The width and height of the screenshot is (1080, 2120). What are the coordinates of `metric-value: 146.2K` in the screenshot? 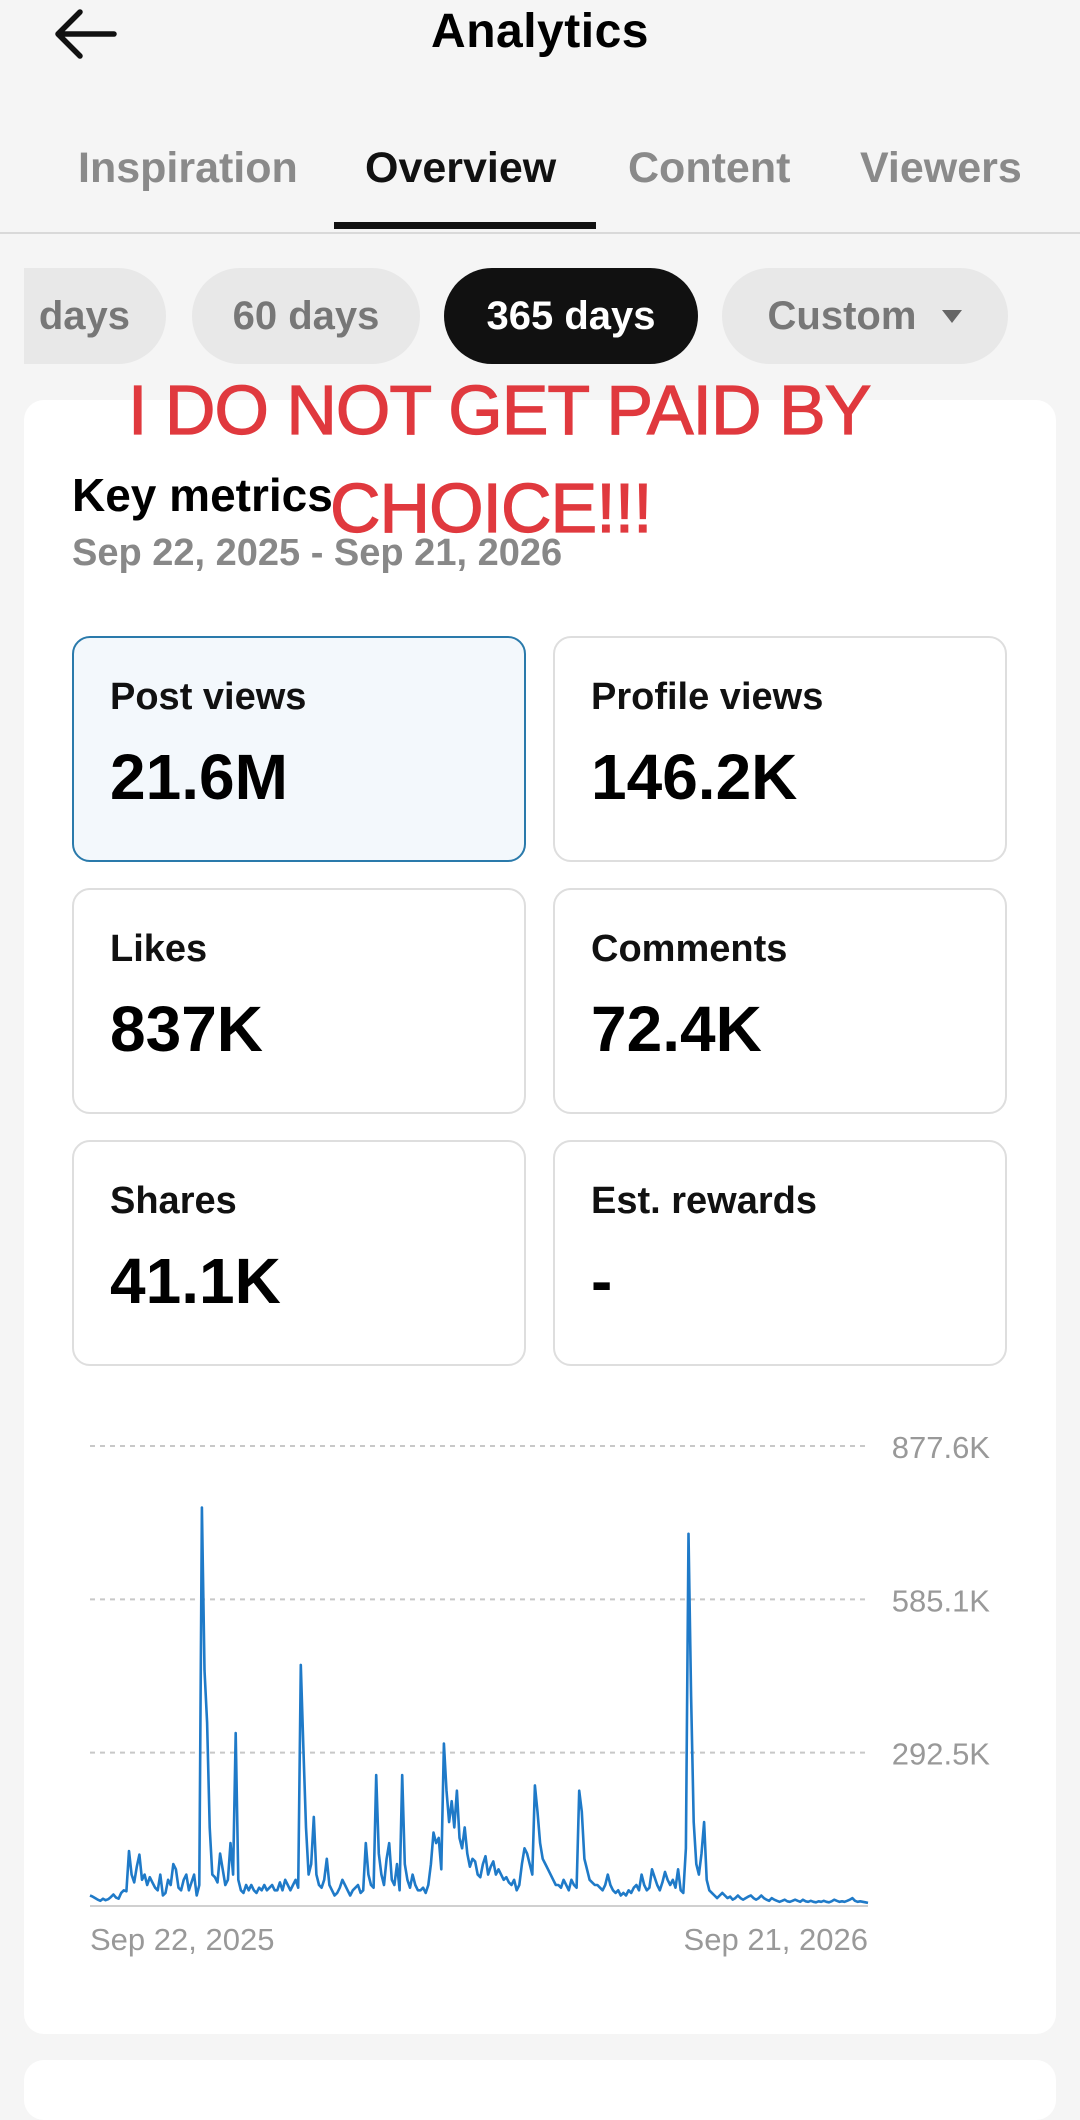 It's located at (694, 777).